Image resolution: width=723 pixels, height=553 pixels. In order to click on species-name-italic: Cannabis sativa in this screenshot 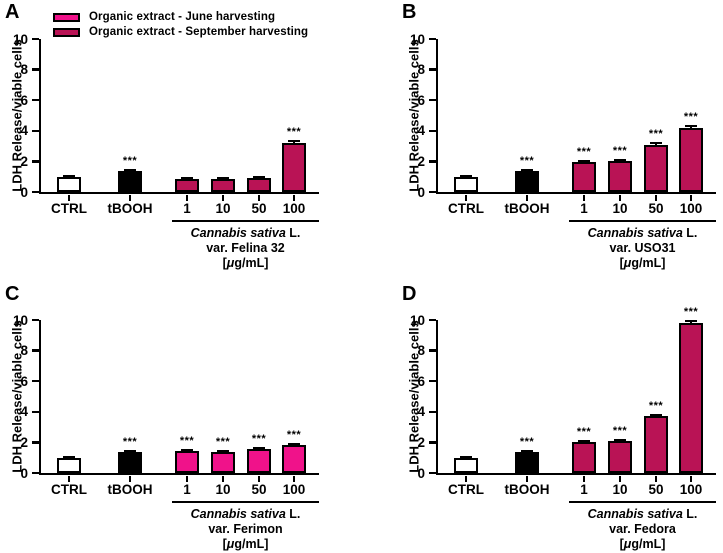, I will do `click(635, 233)`.